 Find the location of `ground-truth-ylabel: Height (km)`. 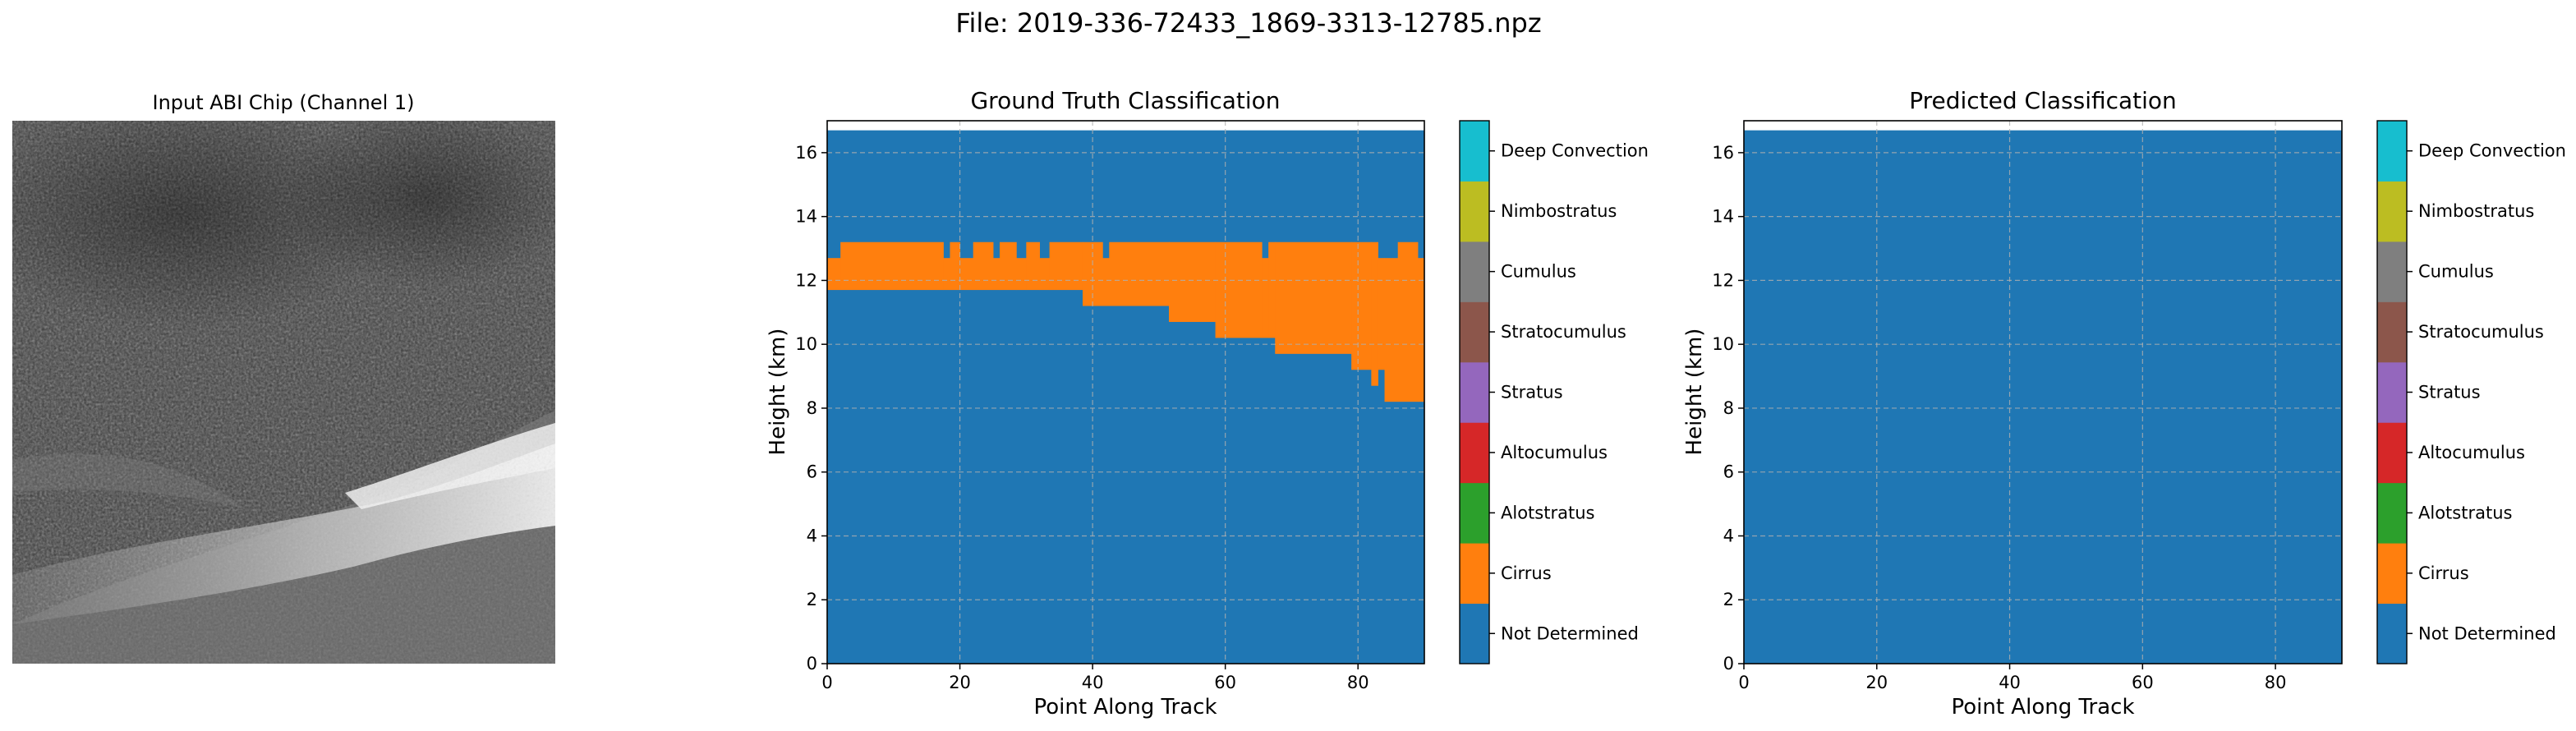

ground-truth-ylabel: Height (km) is located at coordinates (778, 392).